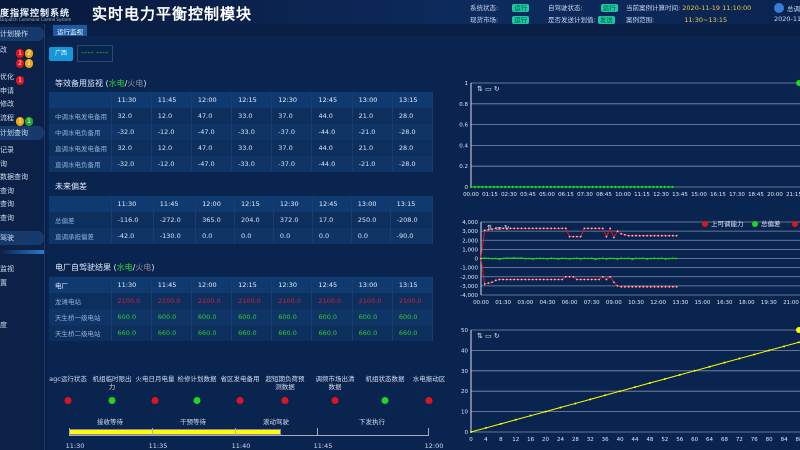 Image resolution: width=800 pixels, height=450 pixels. What do you see at coordinates (412, 204) in the screenshot?
I see `header-cell: 13:15` at bounding box center [412, 204].